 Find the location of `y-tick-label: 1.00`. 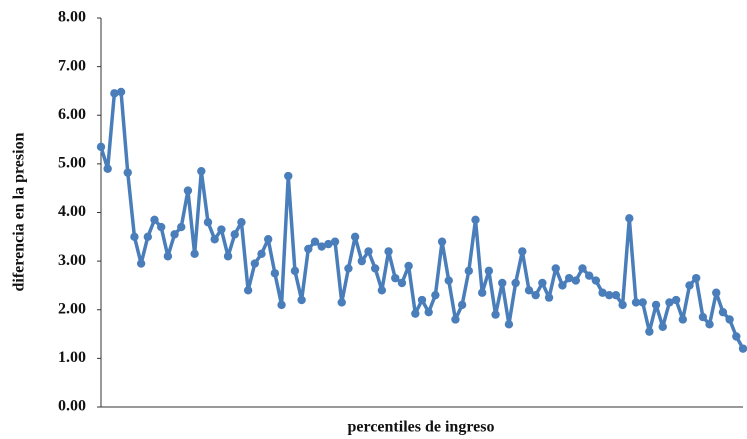

y-tick-label: 1.00 is located at coordinates (72, 357).